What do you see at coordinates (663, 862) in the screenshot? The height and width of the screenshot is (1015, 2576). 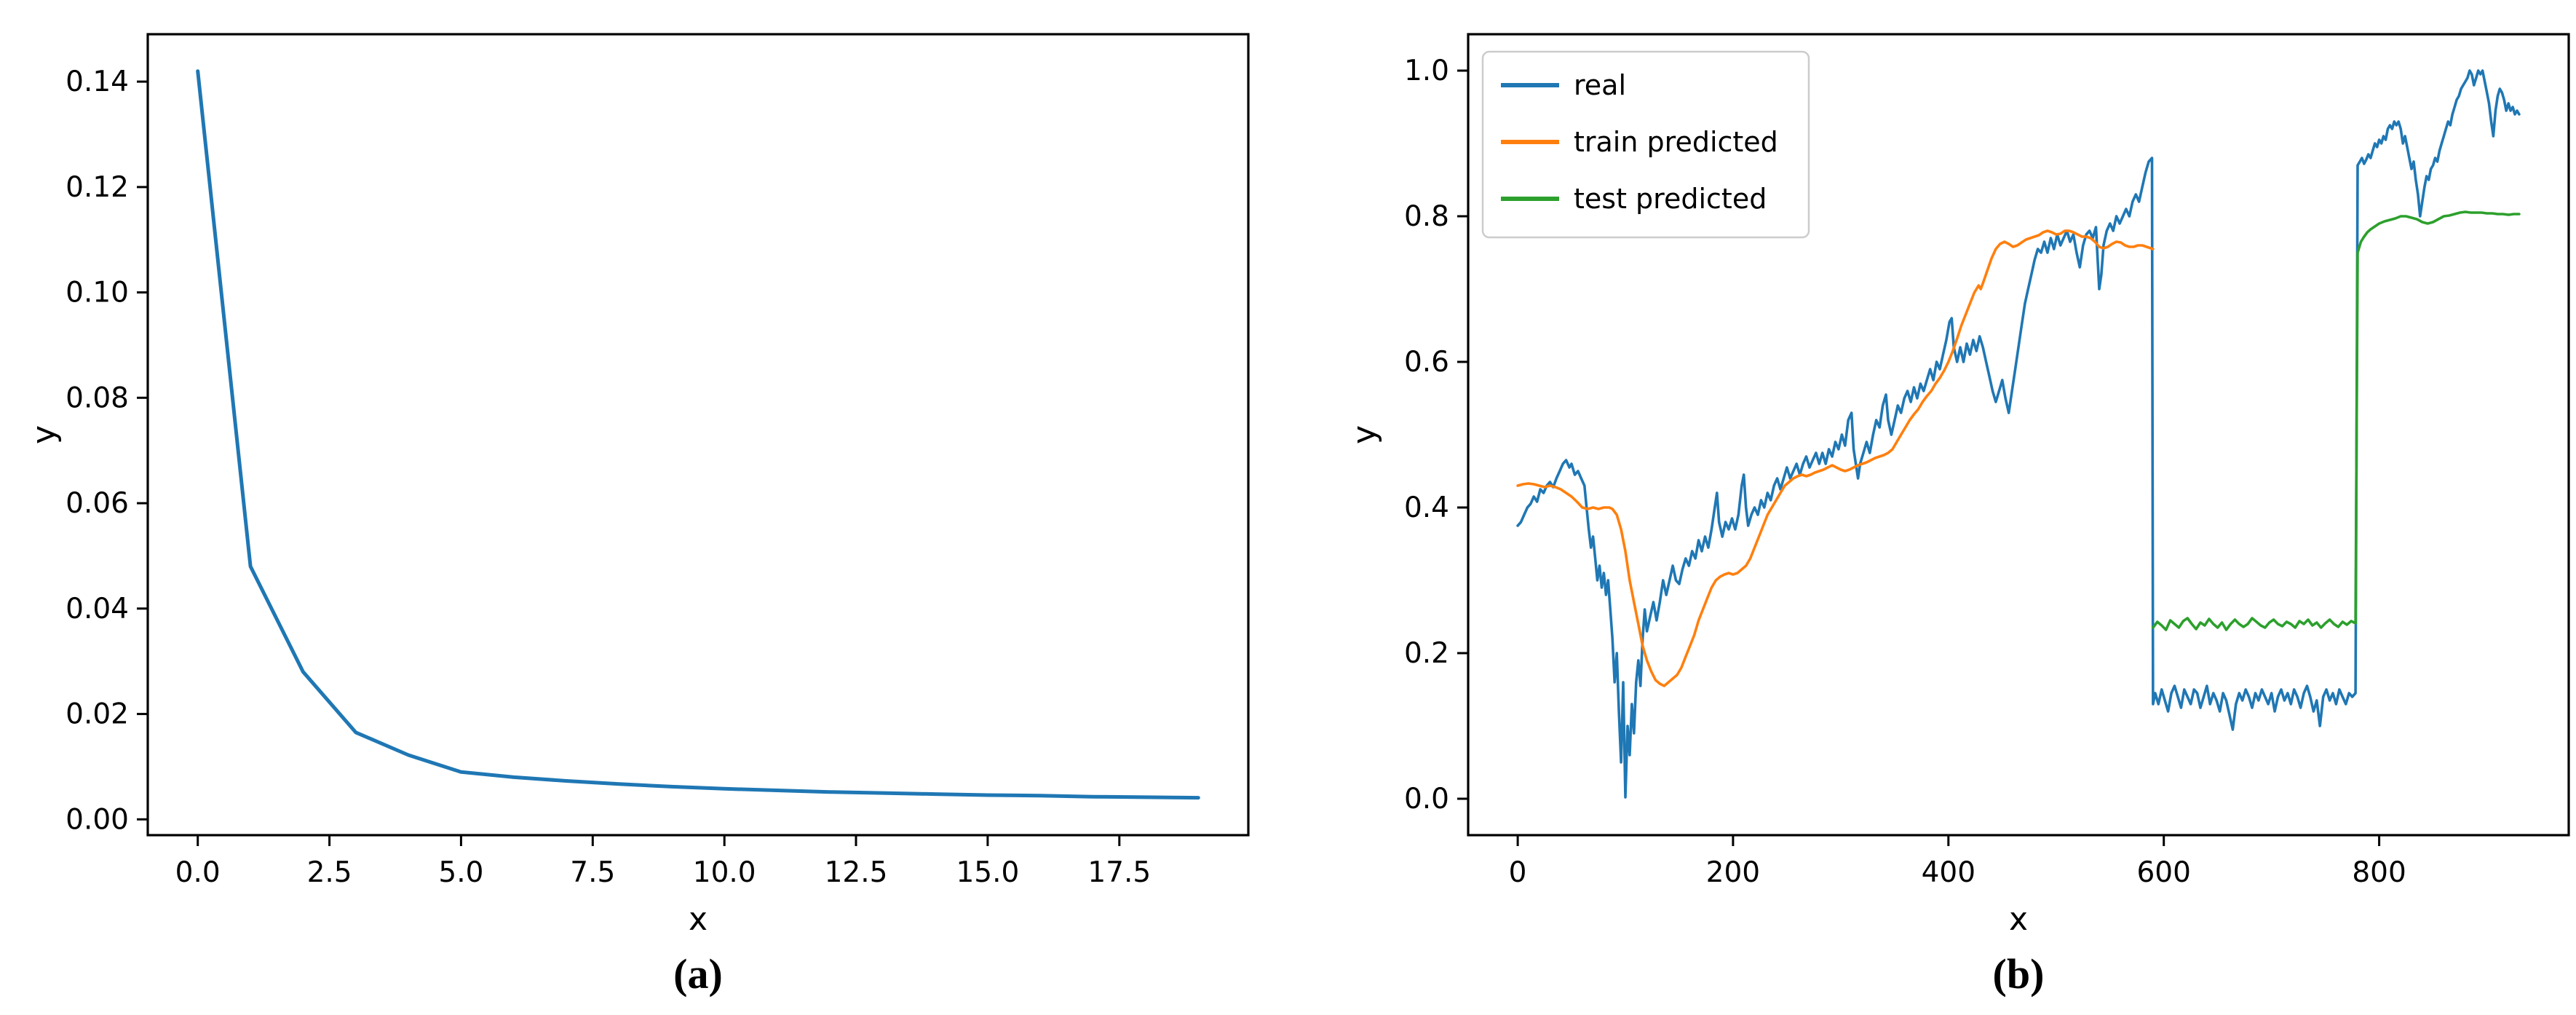 I see `x-axis-ticks: 0.0 2.5 5.0 7.5 10.0 12.5 15.0 17.5` at bounding box center [663, 862].